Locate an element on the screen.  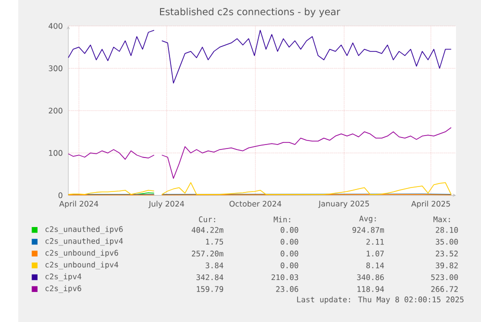
chart-title: Established c2s connections - by year is located at coordinates (250, 13).